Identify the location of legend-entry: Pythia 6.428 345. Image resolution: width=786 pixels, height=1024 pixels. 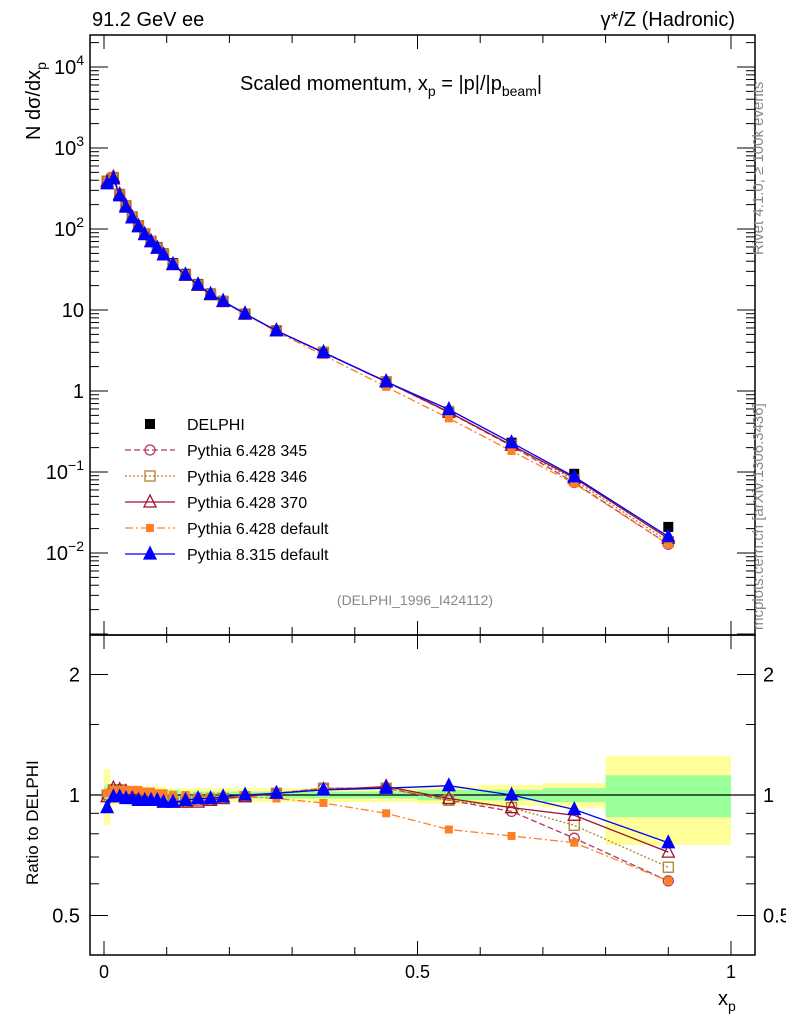
(216, 451).